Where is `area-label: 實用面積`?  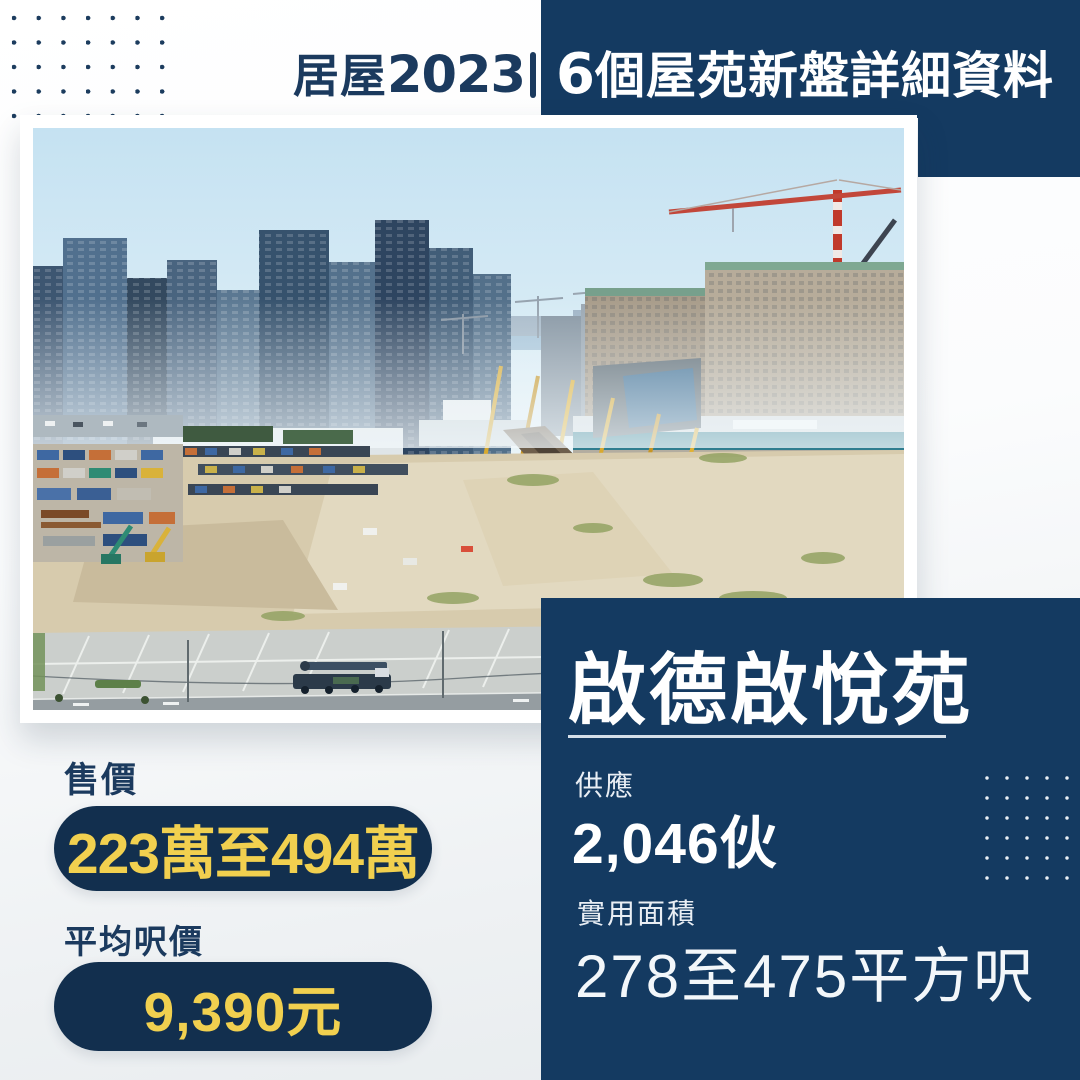 area-label: 實用面積 is located at coordinates (637, 913).